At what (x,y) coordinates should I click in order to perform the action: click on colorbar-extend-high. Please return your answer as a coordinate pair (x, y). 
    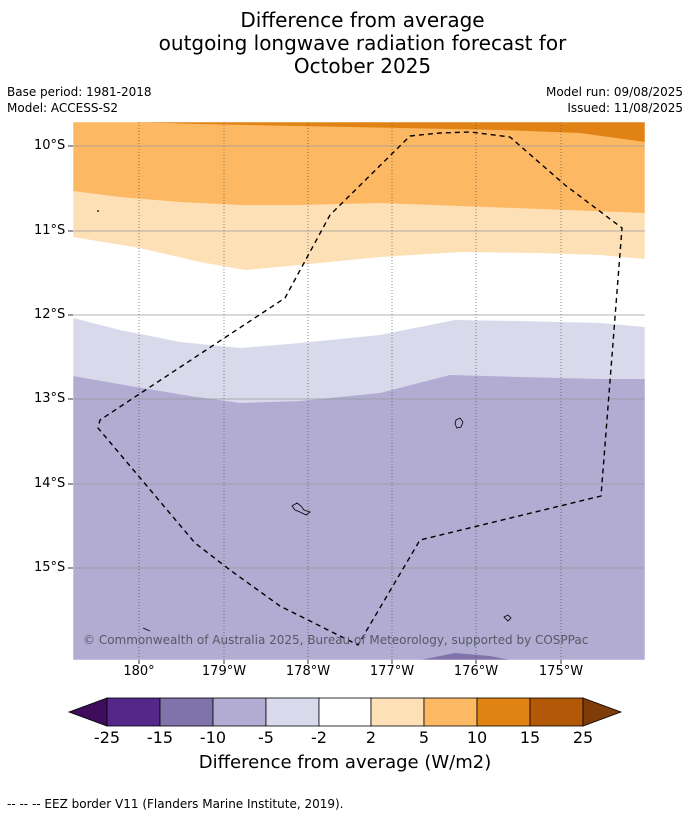
    Looking at the image, I should click on (602, 712).